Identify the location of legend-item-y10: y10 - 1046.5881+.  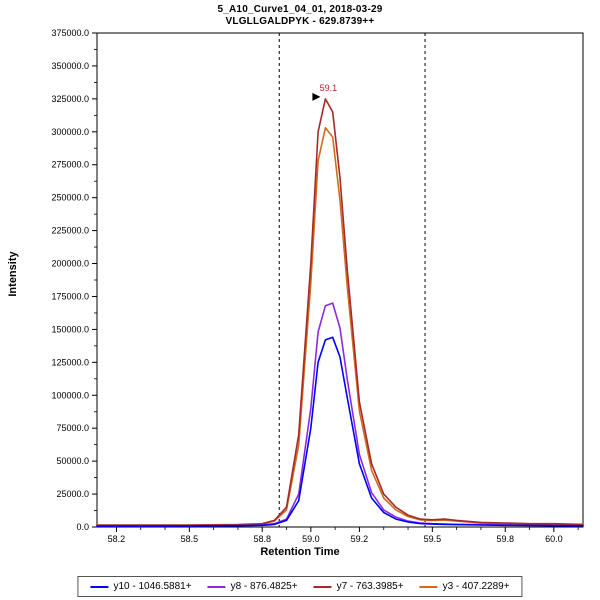
(141, 586).